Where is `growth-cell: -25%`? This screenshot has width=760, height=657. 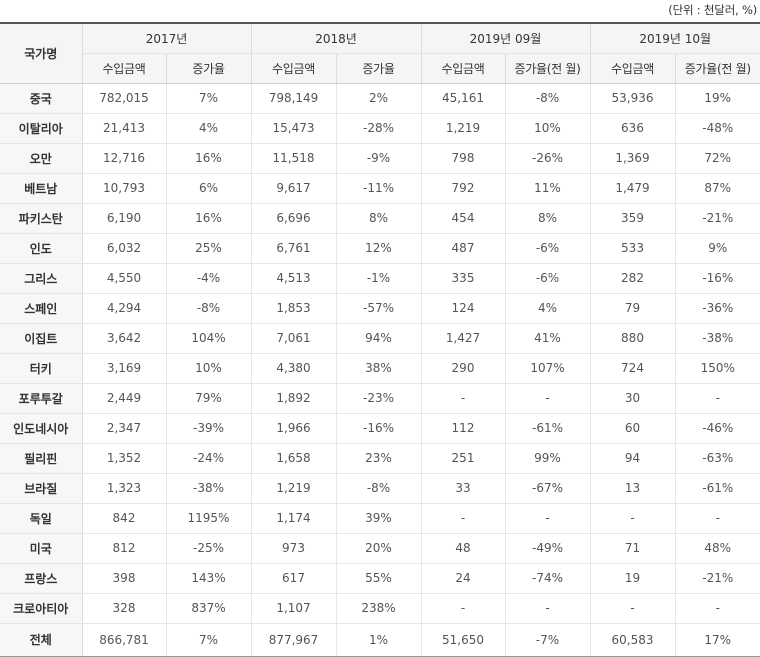
growth-cell: -25% is located at coordinates (208, 548).